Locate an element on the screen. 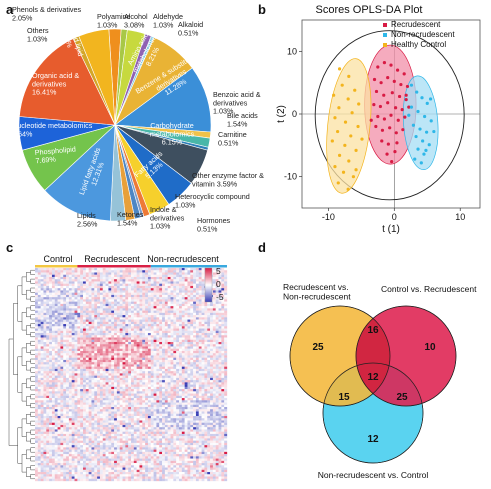 This screenshot has height=489, width=491. panel-label-a: a is located at coordinates (10, 9).